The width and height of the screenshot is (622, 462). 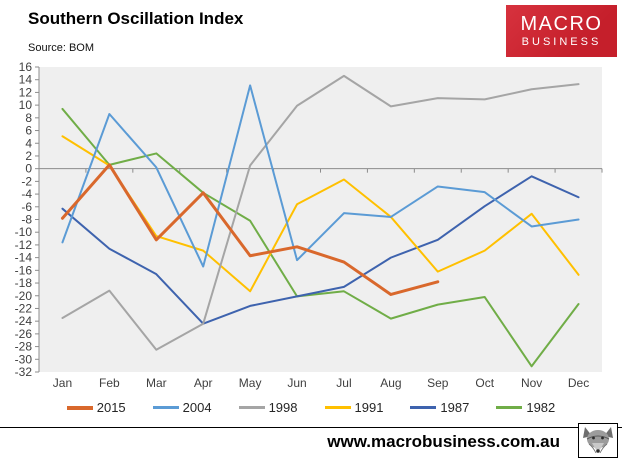 What do you see at coordinates (26, 194) in the screenshot?
I see `y-axis-tick-label: -4` at bounding box center [26, 194].